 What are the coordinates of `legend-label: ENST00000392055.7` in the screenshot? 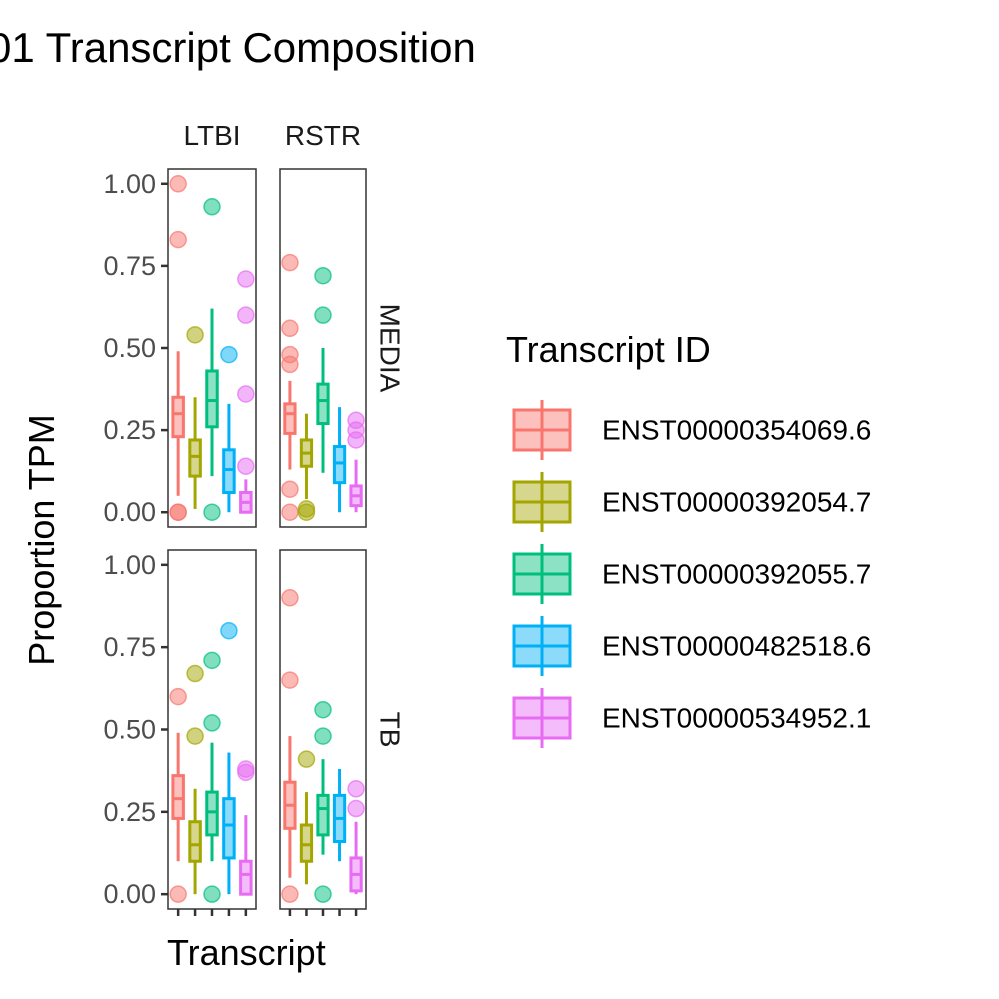 It's located at (736, 574).